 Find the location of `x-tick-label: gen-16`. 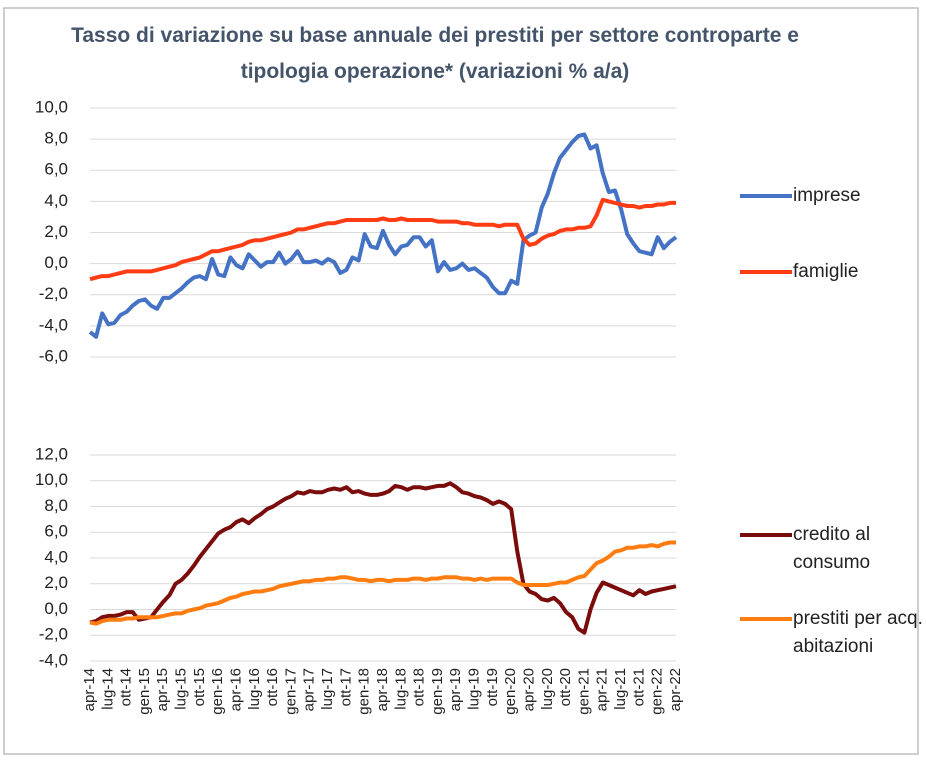

x-tick-label: gen-16 is located at coordinates (217, 691).